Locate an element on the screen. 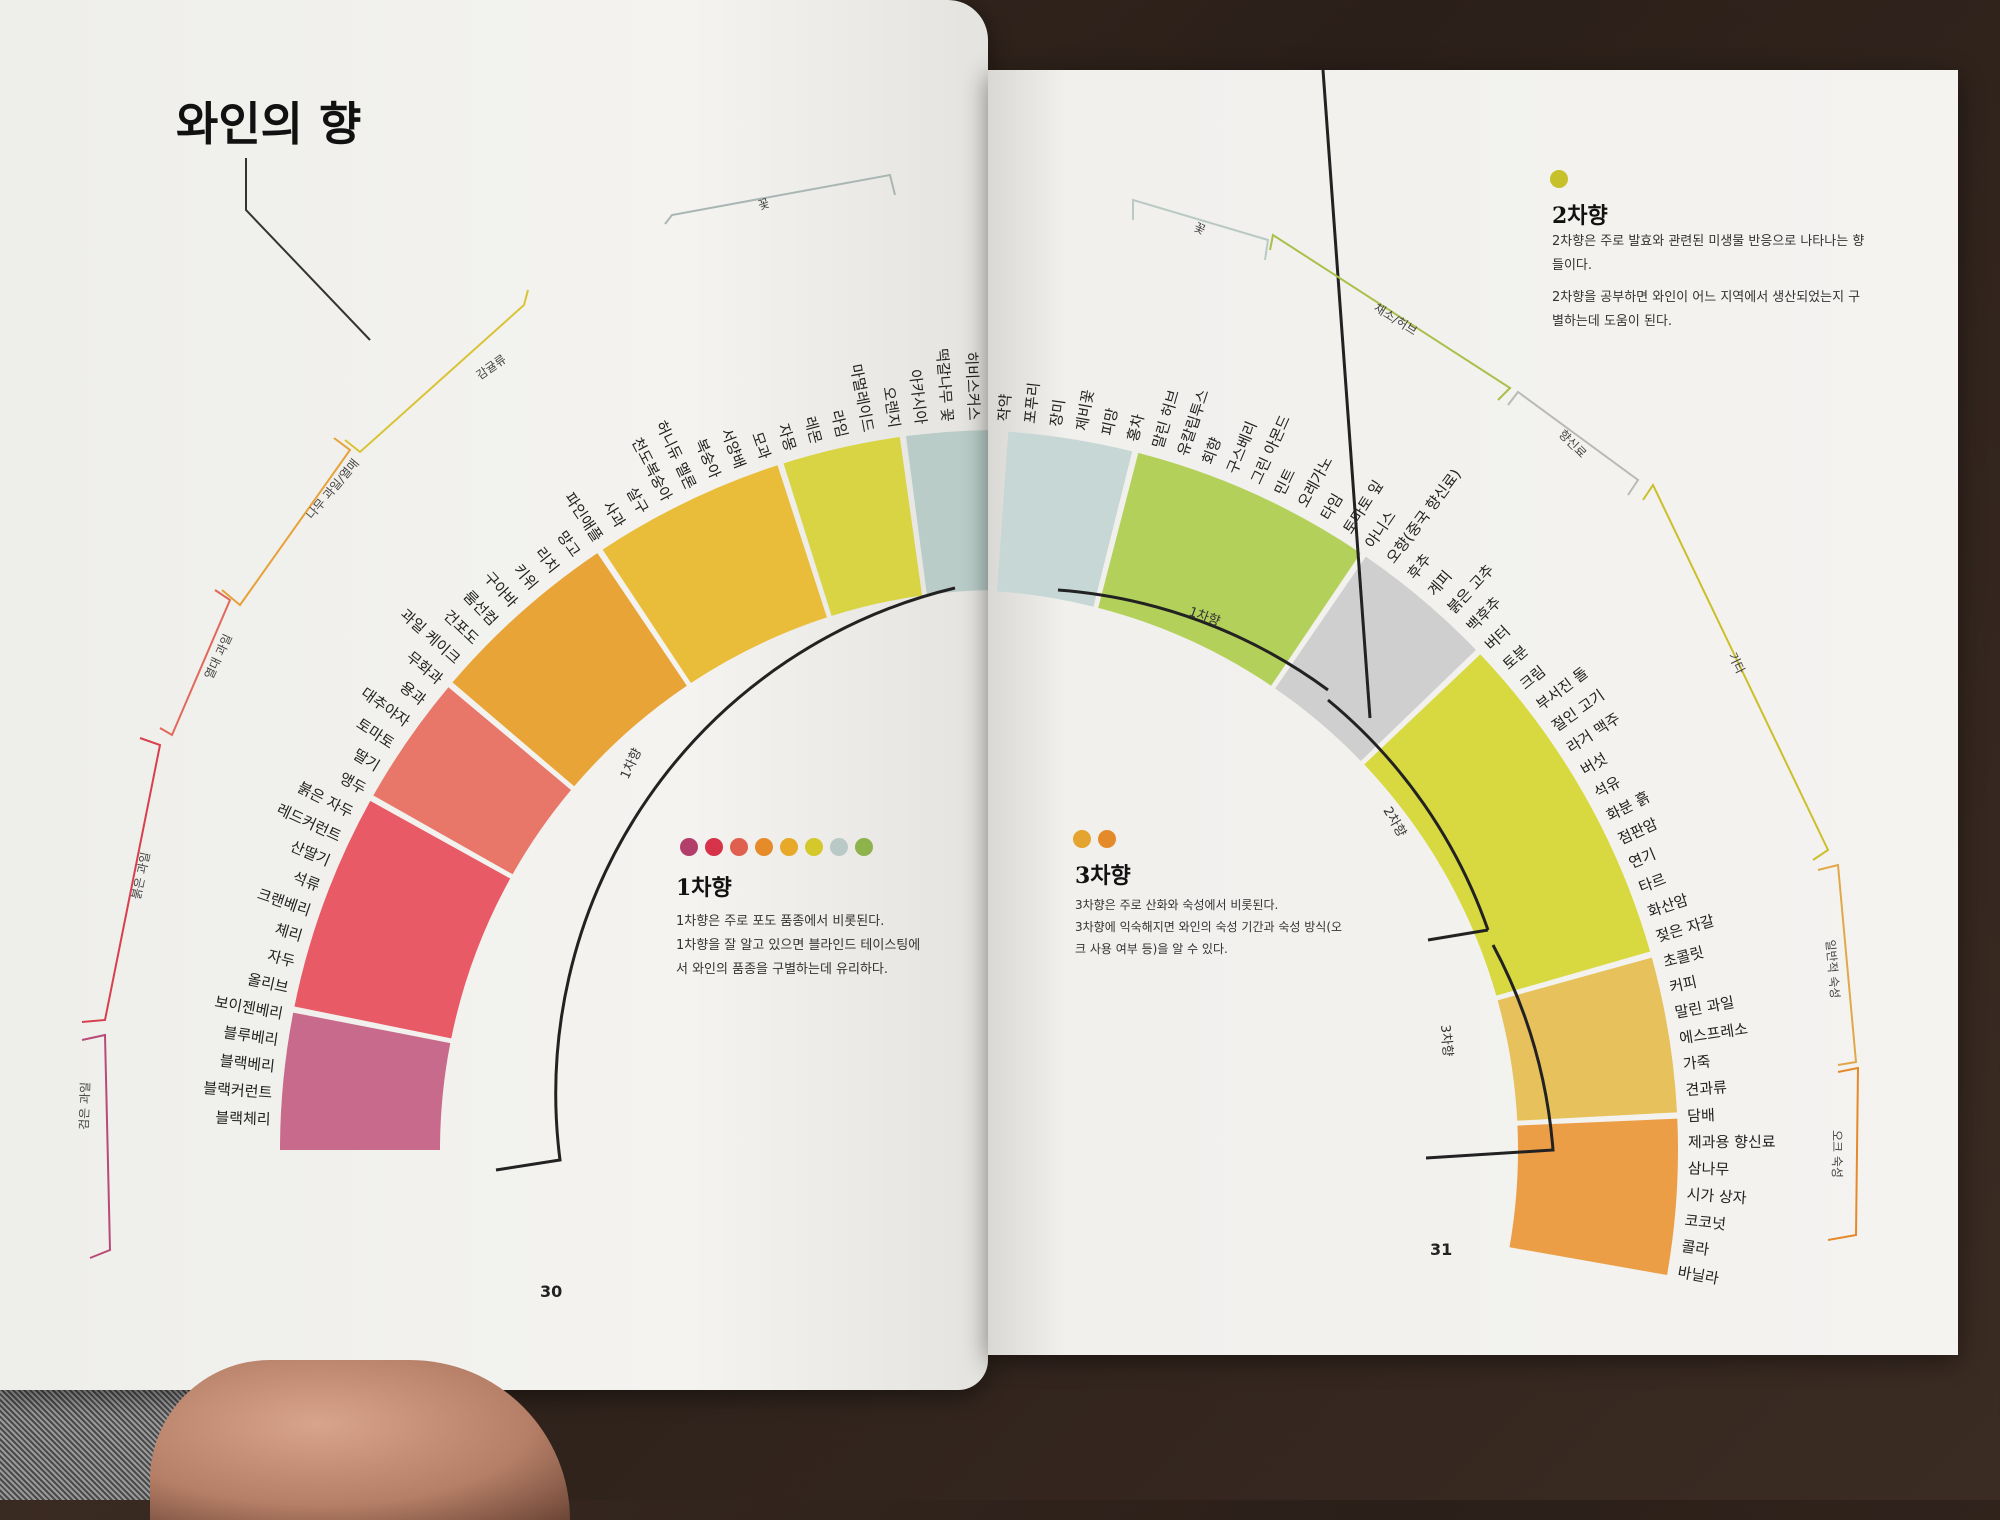  group-label-tree-fruit: 나무 과일/열매 is located at coordinates (333, 489).